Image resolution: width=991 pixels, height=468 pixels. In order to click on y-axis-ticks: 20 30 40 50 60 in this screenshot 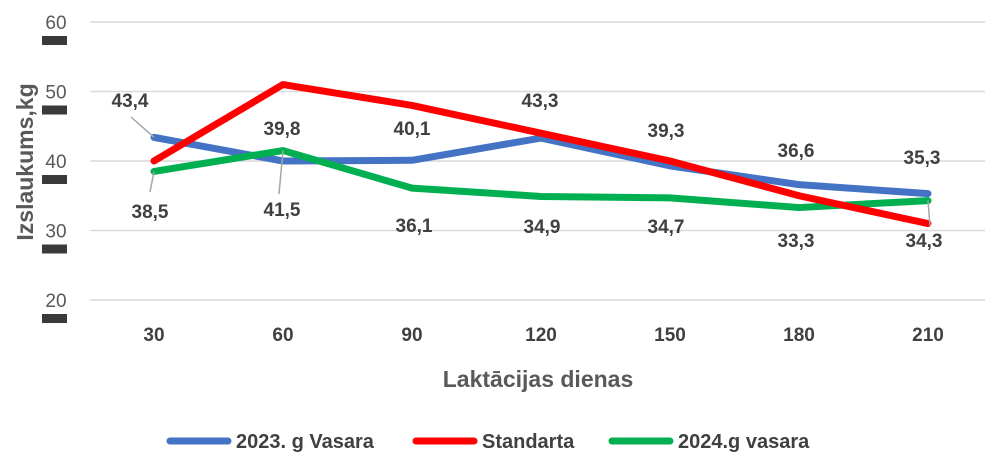, I will do `click(54, 168)`.